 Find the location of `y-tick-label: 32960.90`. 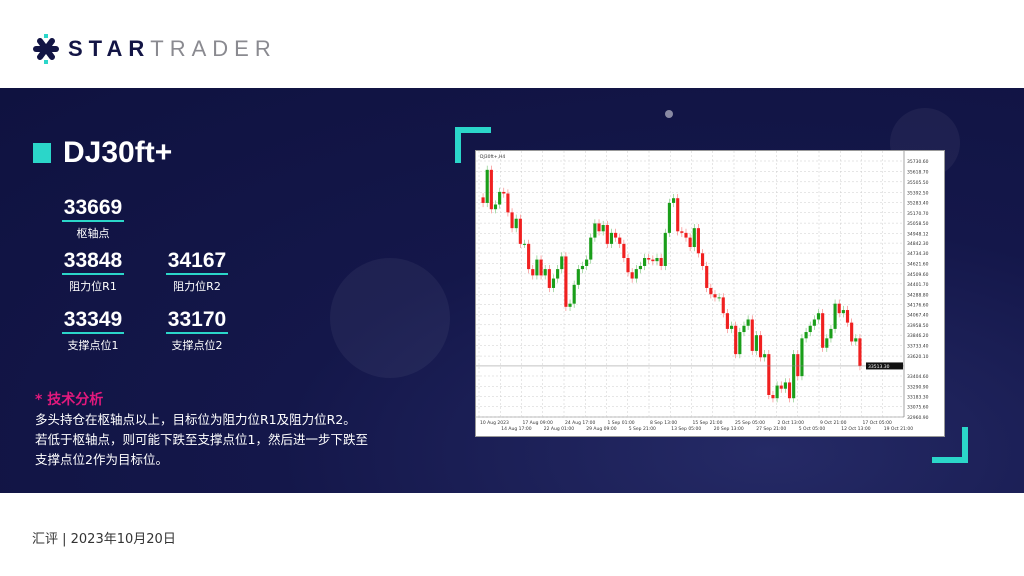

y-tick-label: 32960.90 is located at coordinates (918, 418).